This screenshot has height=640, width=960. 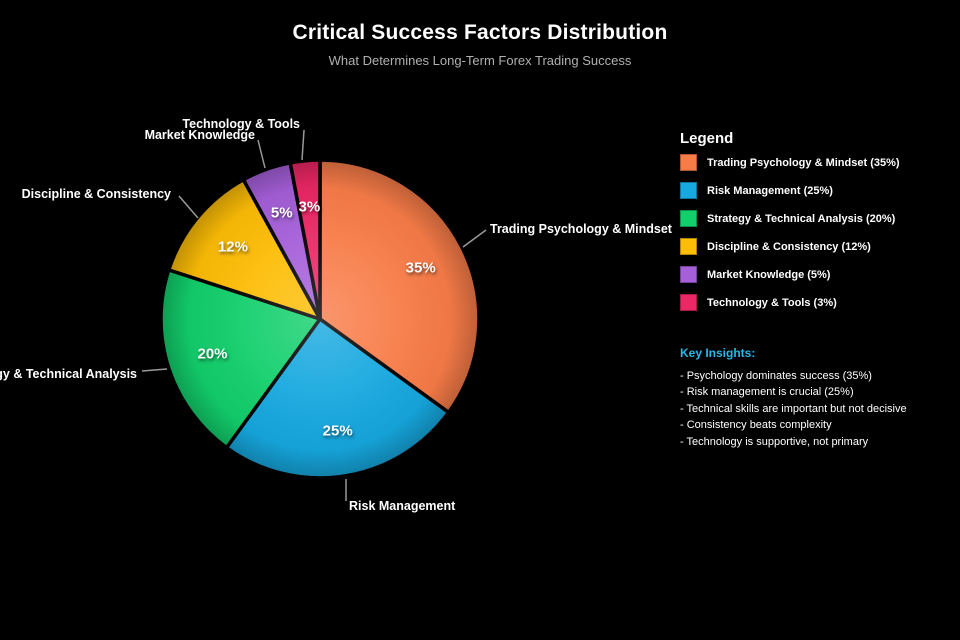 I want to click on insight-item: - Consistency beats complexity, so click(x=756, y=425).